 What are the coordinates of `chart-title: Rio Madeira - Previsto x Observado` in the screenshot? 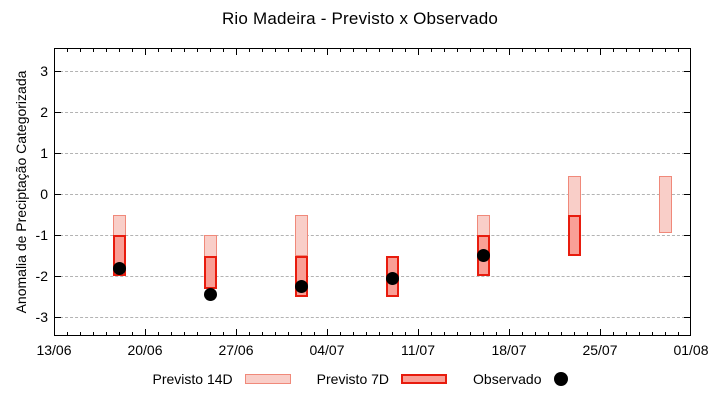 It's located at (360, 18).